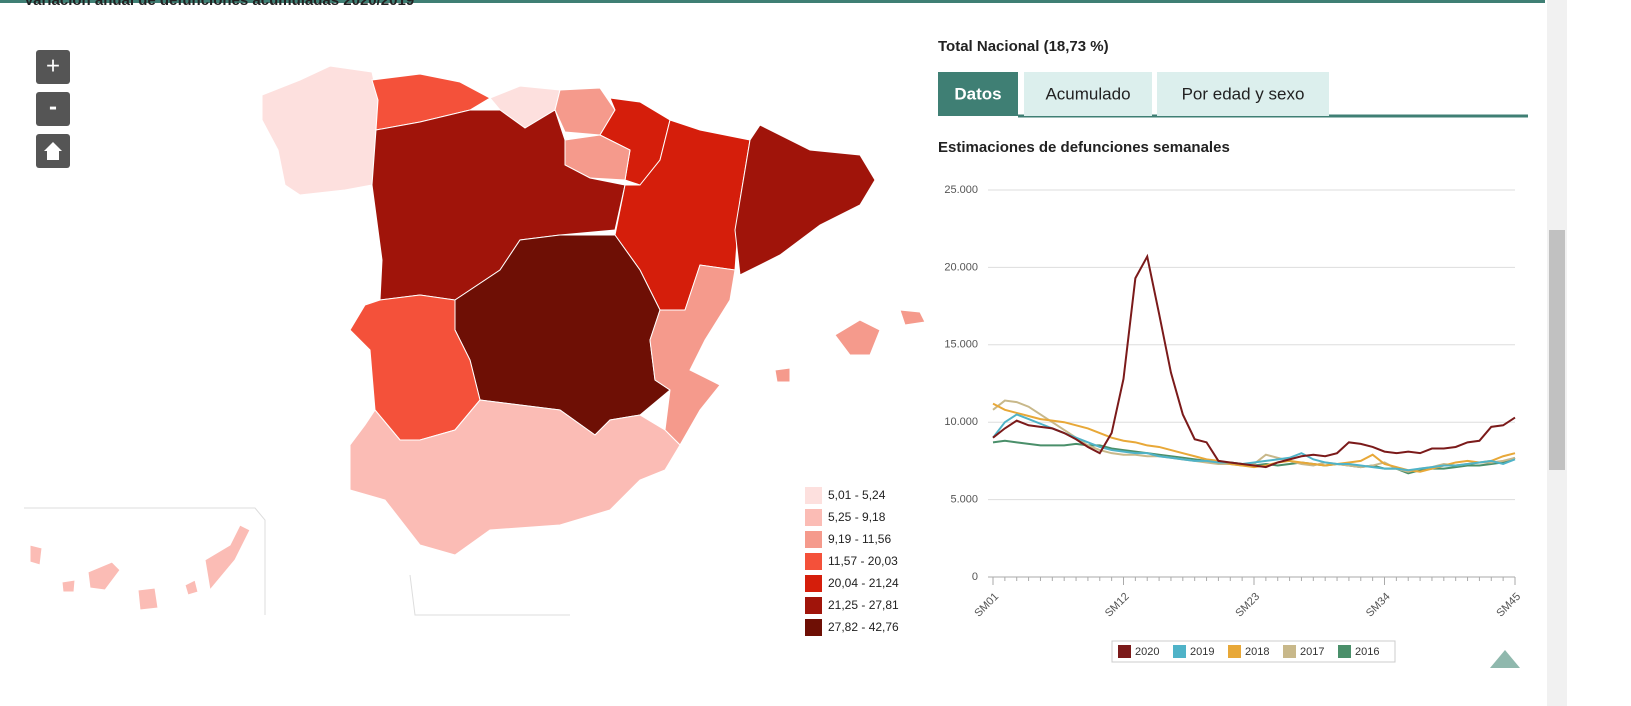 The width and height of the screenshot is (1631, 706). I want to click on legend-label: 11,57 - 20,03, so click(863, 561).